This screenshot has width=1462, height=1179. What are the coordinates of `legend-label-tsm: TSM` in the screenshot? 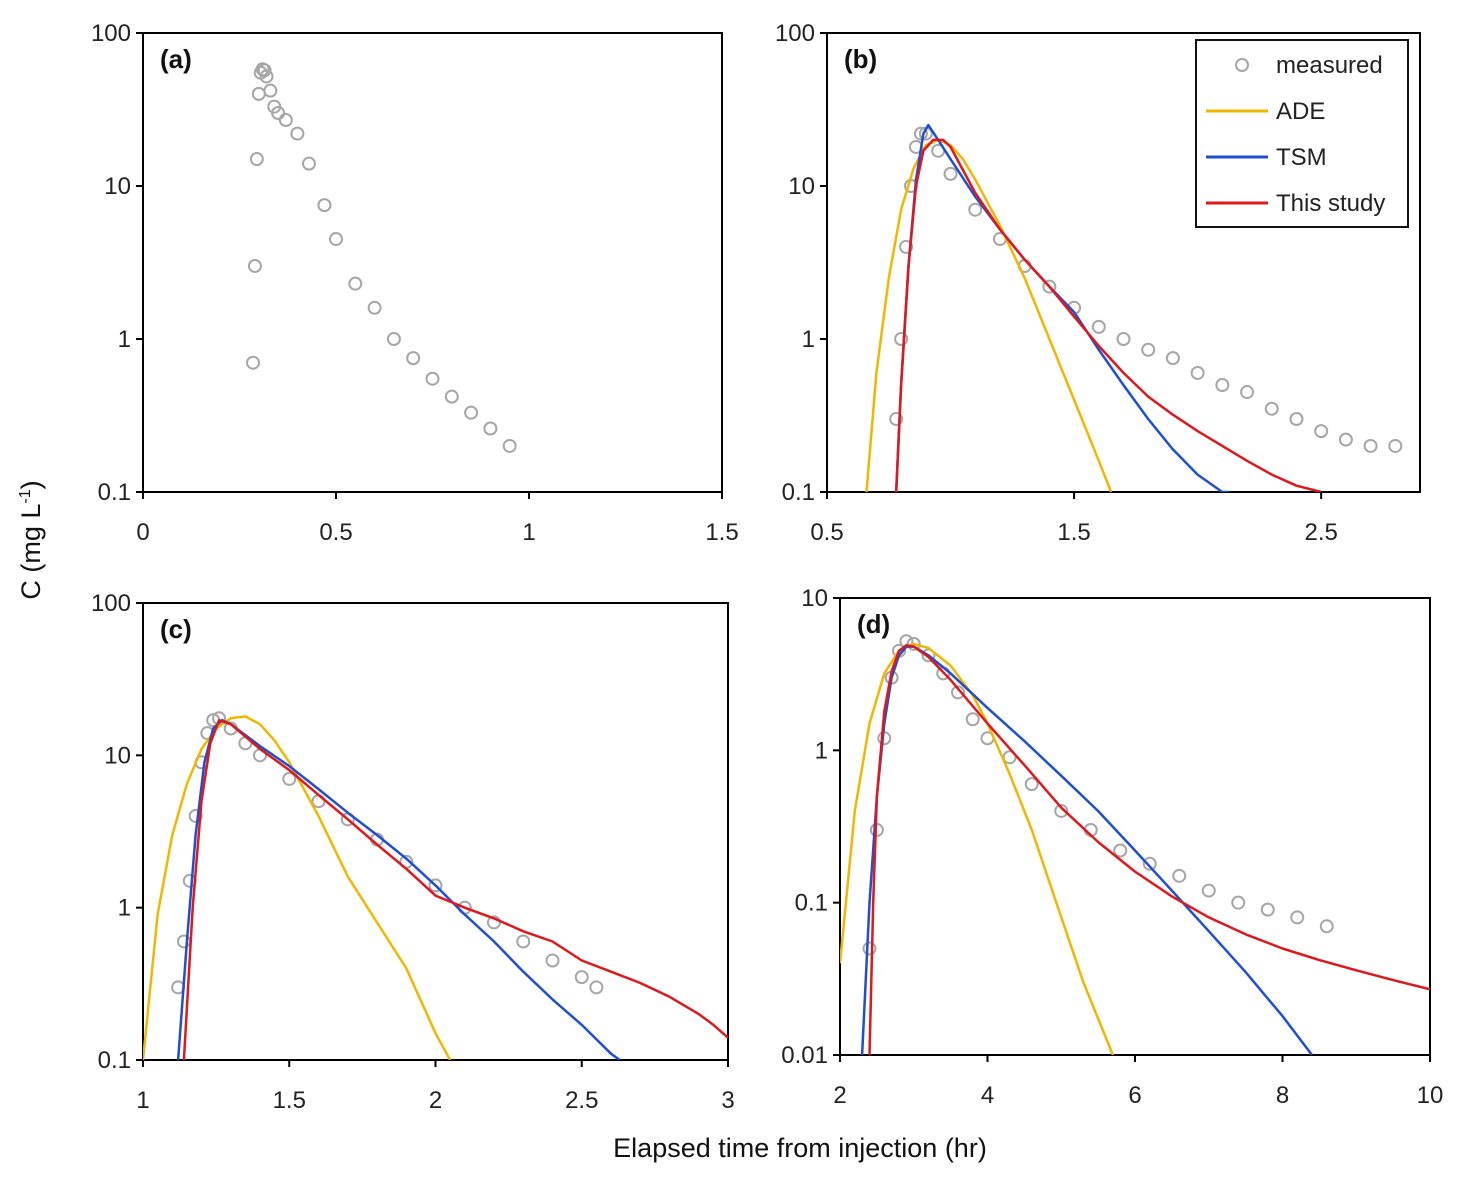 It's located at (1301, 157).